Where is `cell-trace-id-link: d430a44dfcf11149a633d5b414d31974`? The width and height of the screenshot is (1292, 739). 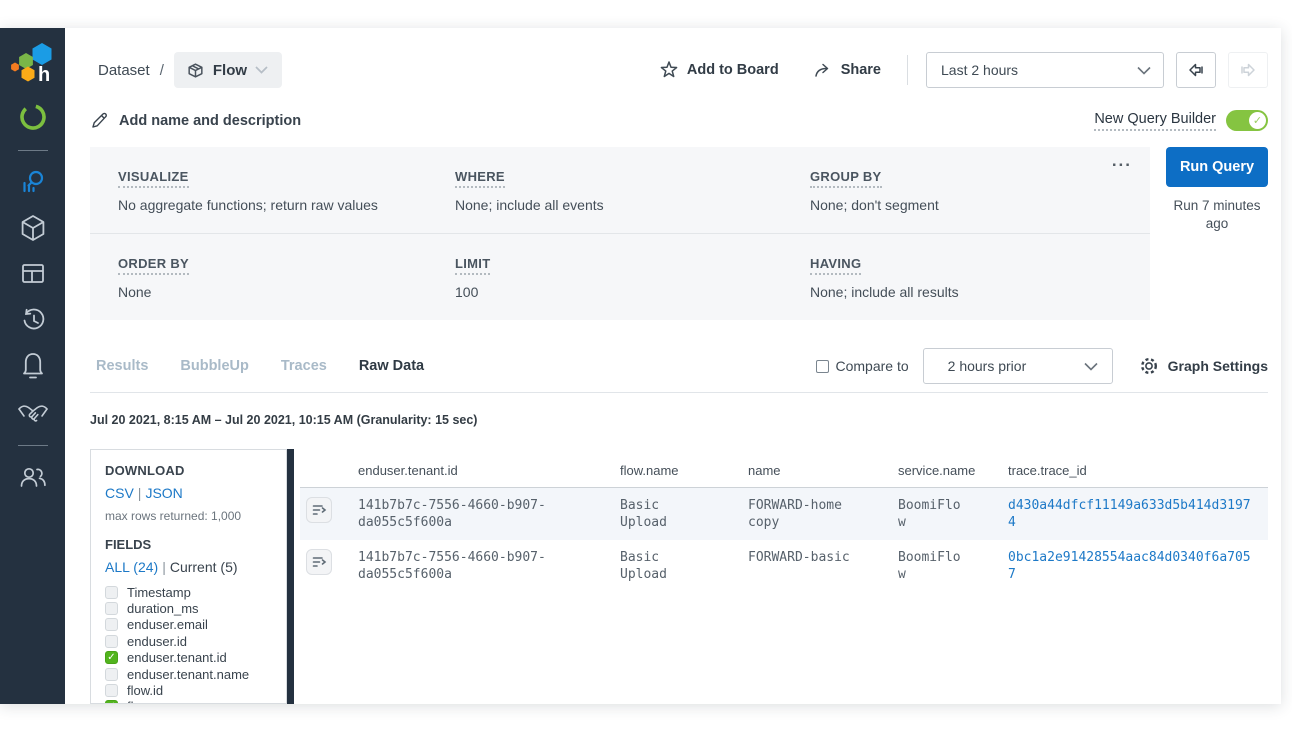 cell-trace-id-link: d430a44dfcf11149a633d5b414d31974 is located at coordinates (1129, 514).